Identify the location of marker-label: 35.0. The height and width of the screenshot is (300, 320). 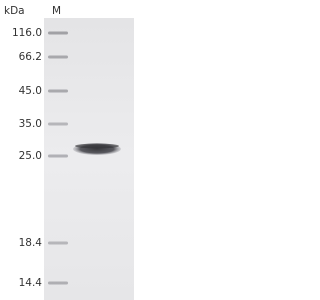
(30, 124).